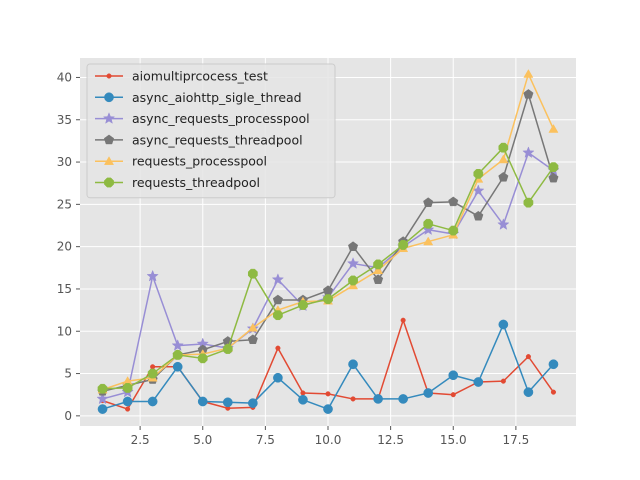  I want to click on legend-label: async_requests_threadpool, so click(217, 139).